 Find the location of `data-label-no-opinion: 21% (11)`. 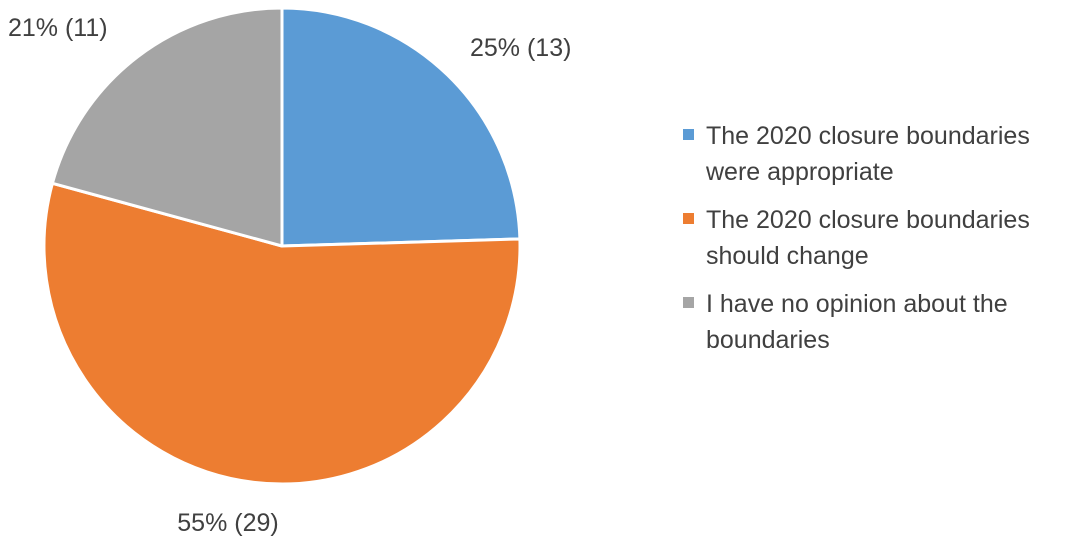

data-label-no-opinion: 21% (11) is located at coordinates (58, 28).